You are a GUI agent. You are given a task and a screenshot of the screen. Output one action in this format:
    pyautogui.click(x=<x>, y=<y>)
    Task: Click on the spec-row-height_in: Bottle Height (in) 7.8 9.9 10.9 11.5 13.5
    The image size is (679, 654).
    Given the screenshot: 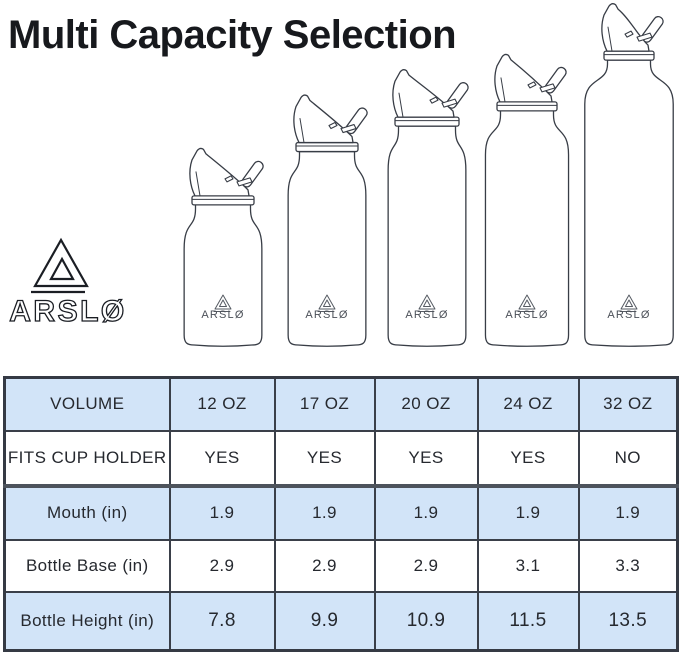 What is the action you would take?
    pyautogui.click(x=341, y=621)
    